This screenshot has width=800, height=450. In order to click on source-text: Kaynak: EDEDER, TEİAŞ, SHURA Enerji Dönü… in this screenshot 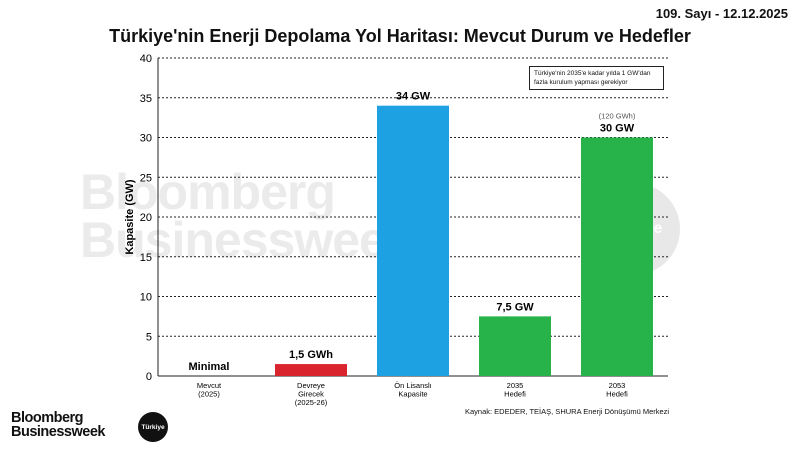, I will do `click(567, 411)`.